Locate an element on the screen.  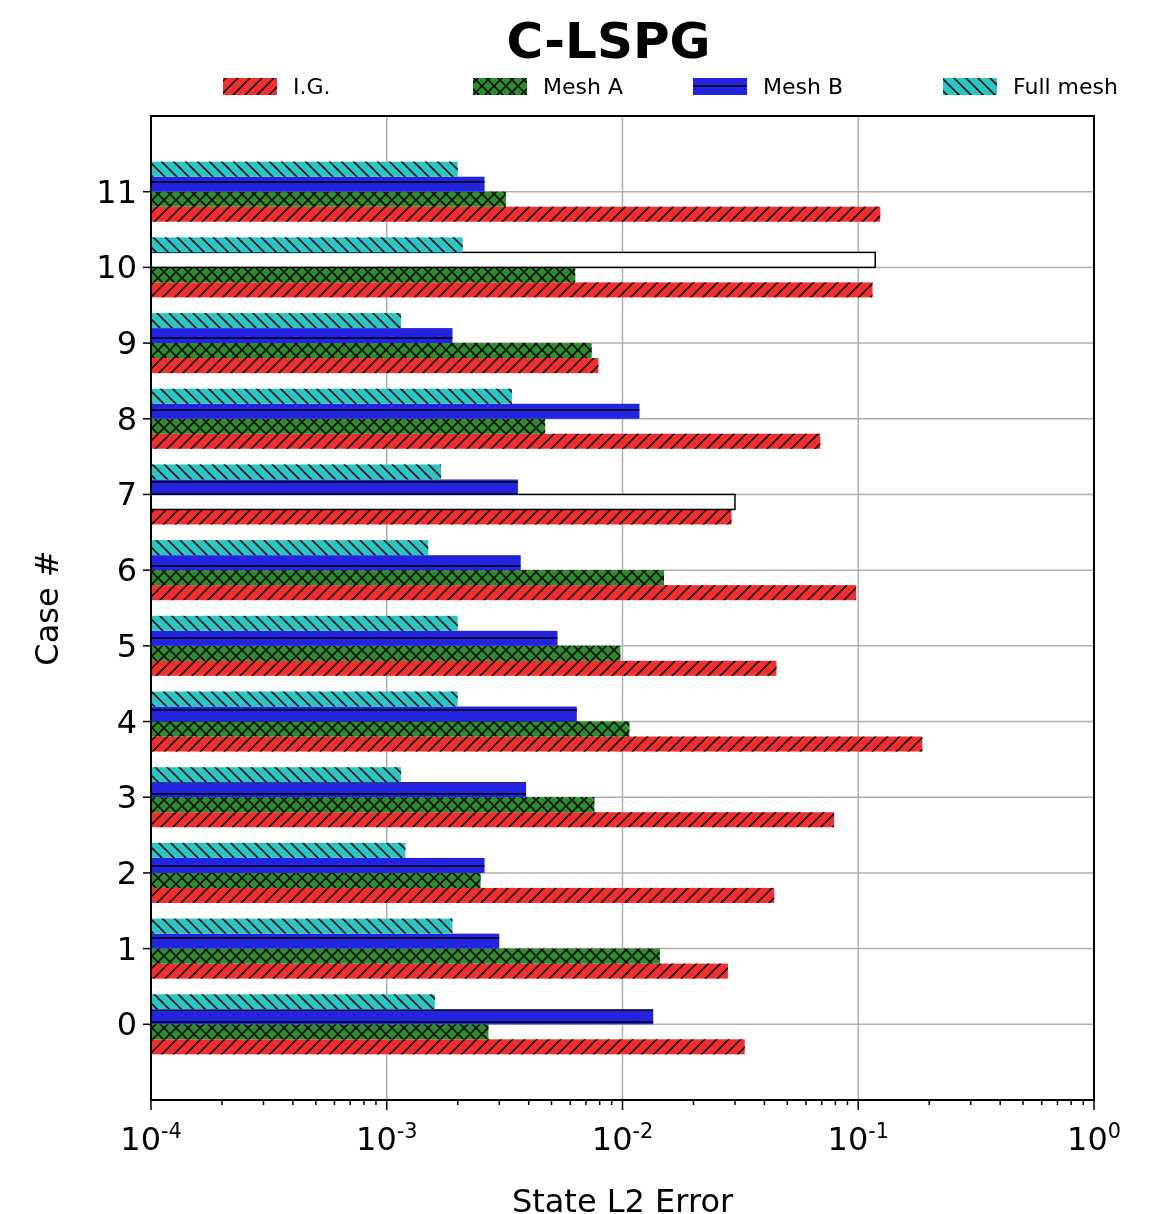
y-tick-label: 6 is located at coordinates (126, 570).